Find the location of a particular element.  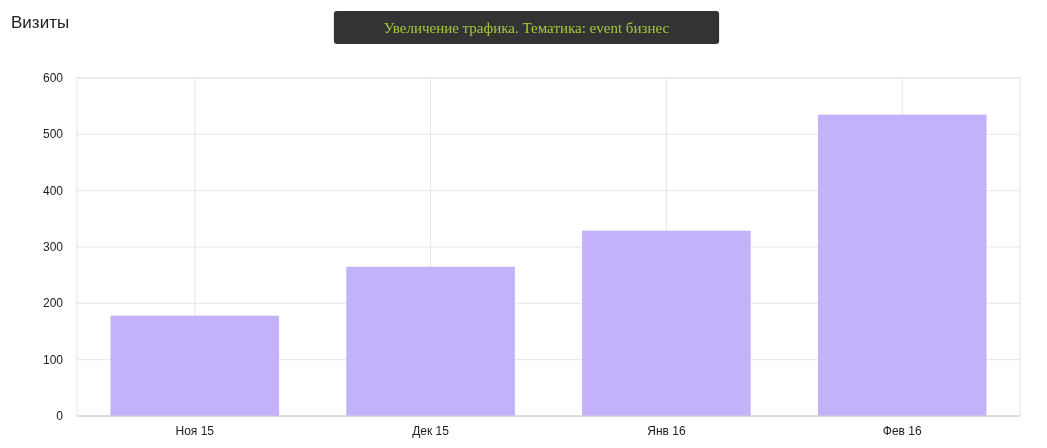

y-tick-label: 200 is located at coordinates (53, 303).